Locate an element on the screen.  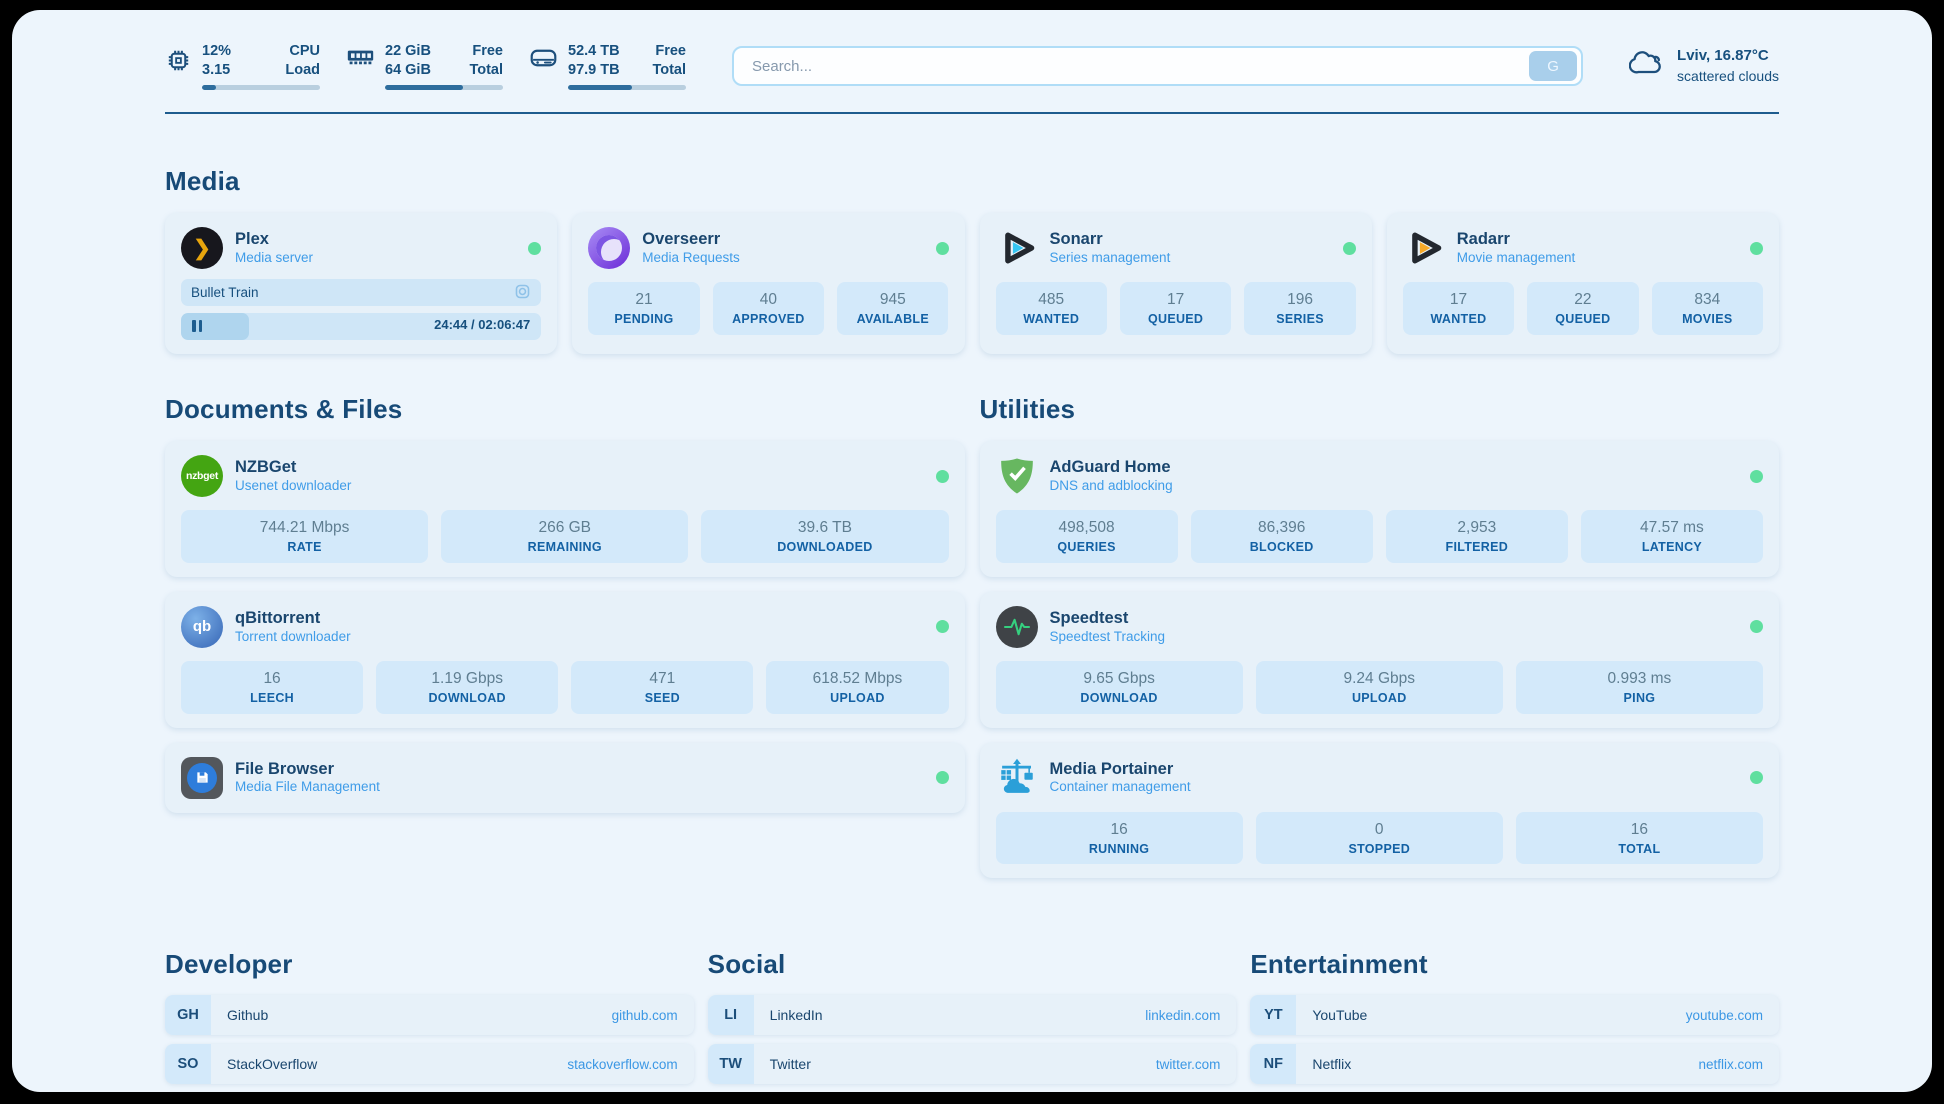
bookmark-github: GH Github github.com is located at coordinates (429, 1015).